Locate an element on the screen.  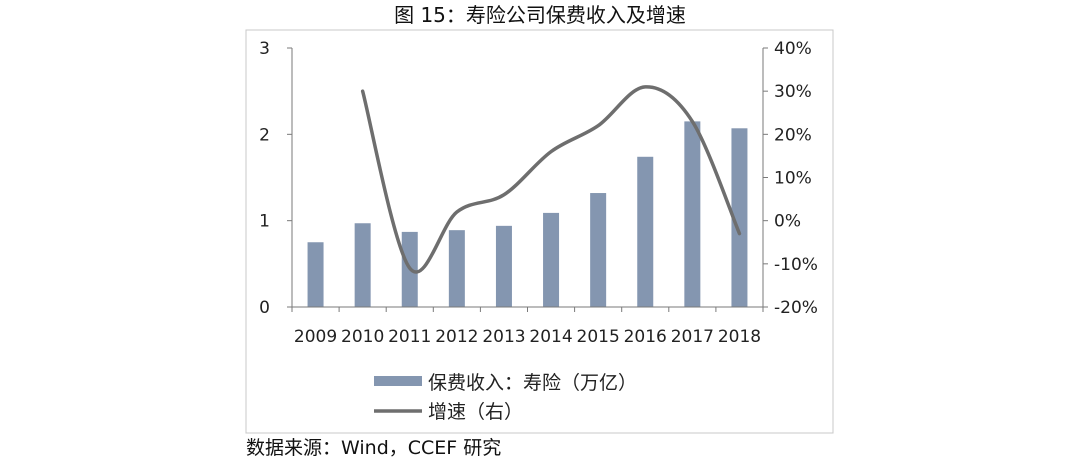
bar-2017 is located at coordinates (692, 214).